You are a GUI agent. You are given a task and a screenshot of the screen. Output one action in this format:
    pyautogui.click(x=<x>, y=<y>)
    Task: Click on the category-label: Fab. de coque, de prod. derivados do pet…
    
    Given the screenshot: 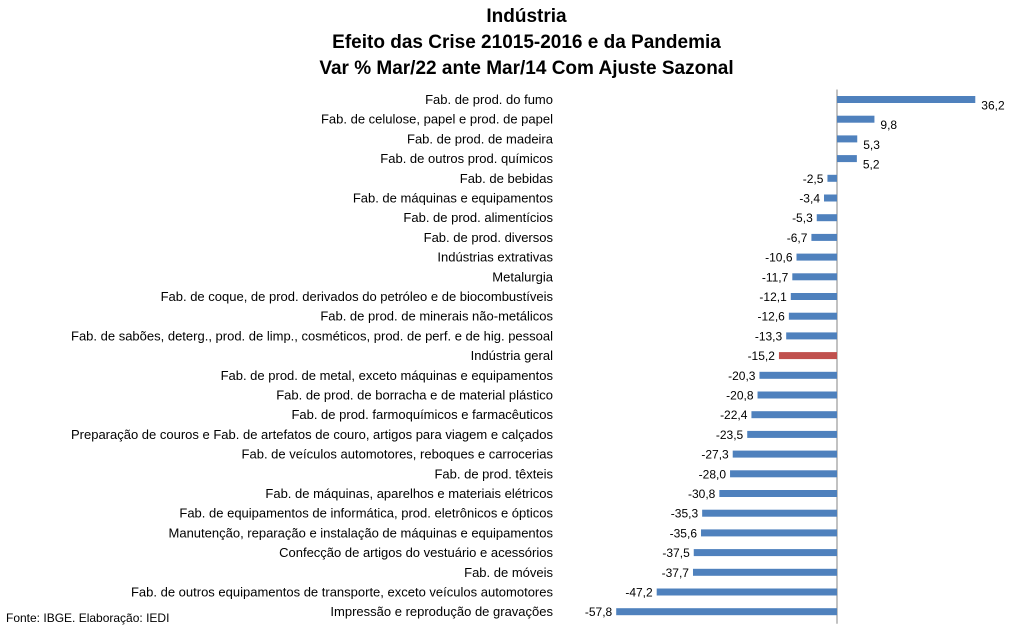 What is the action you would take?
    pyautogui.click(x=357, y=296)
    